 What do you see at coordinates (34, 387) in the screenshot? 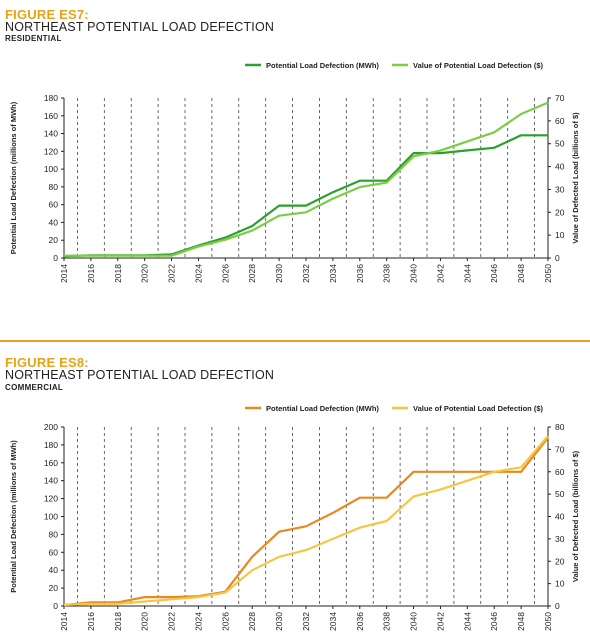
I see `figure-subtitle: COMMERCIAL` at bounding box center [34, 387].